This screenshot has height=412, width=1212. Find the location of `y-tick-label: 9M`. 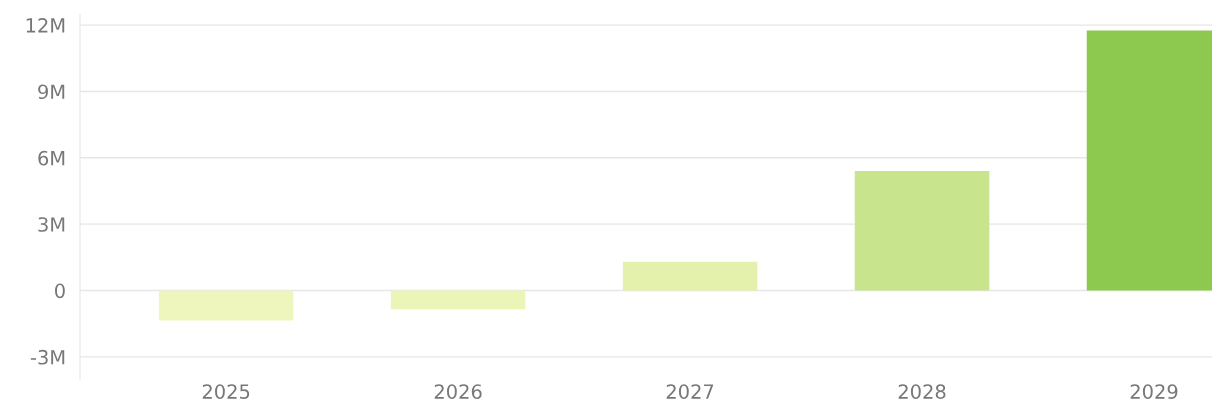

y-tick-label: 9M is located at coordinates (51, 92).